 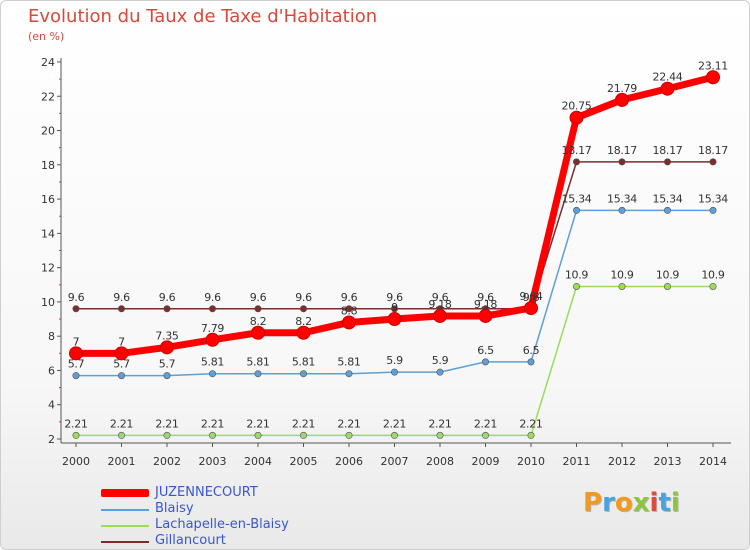 What do you see at coordinates (222, 524) in the screenshot?
I see `legend-label: Lachapelle-en-Blaisy` at bounding box center [222, 524].